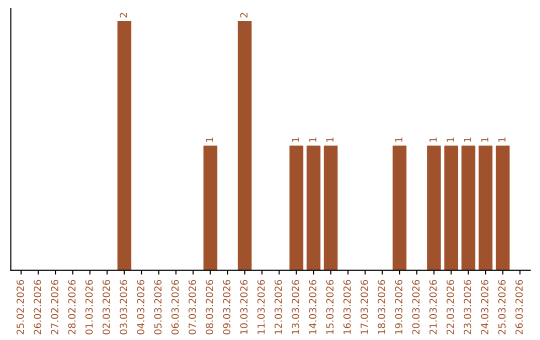 This screenshot has height=340, width=540. Describe the element at coordinates (484, 307) in the screenshot. I see `x-tick-label: 24.03.2026` at that location.